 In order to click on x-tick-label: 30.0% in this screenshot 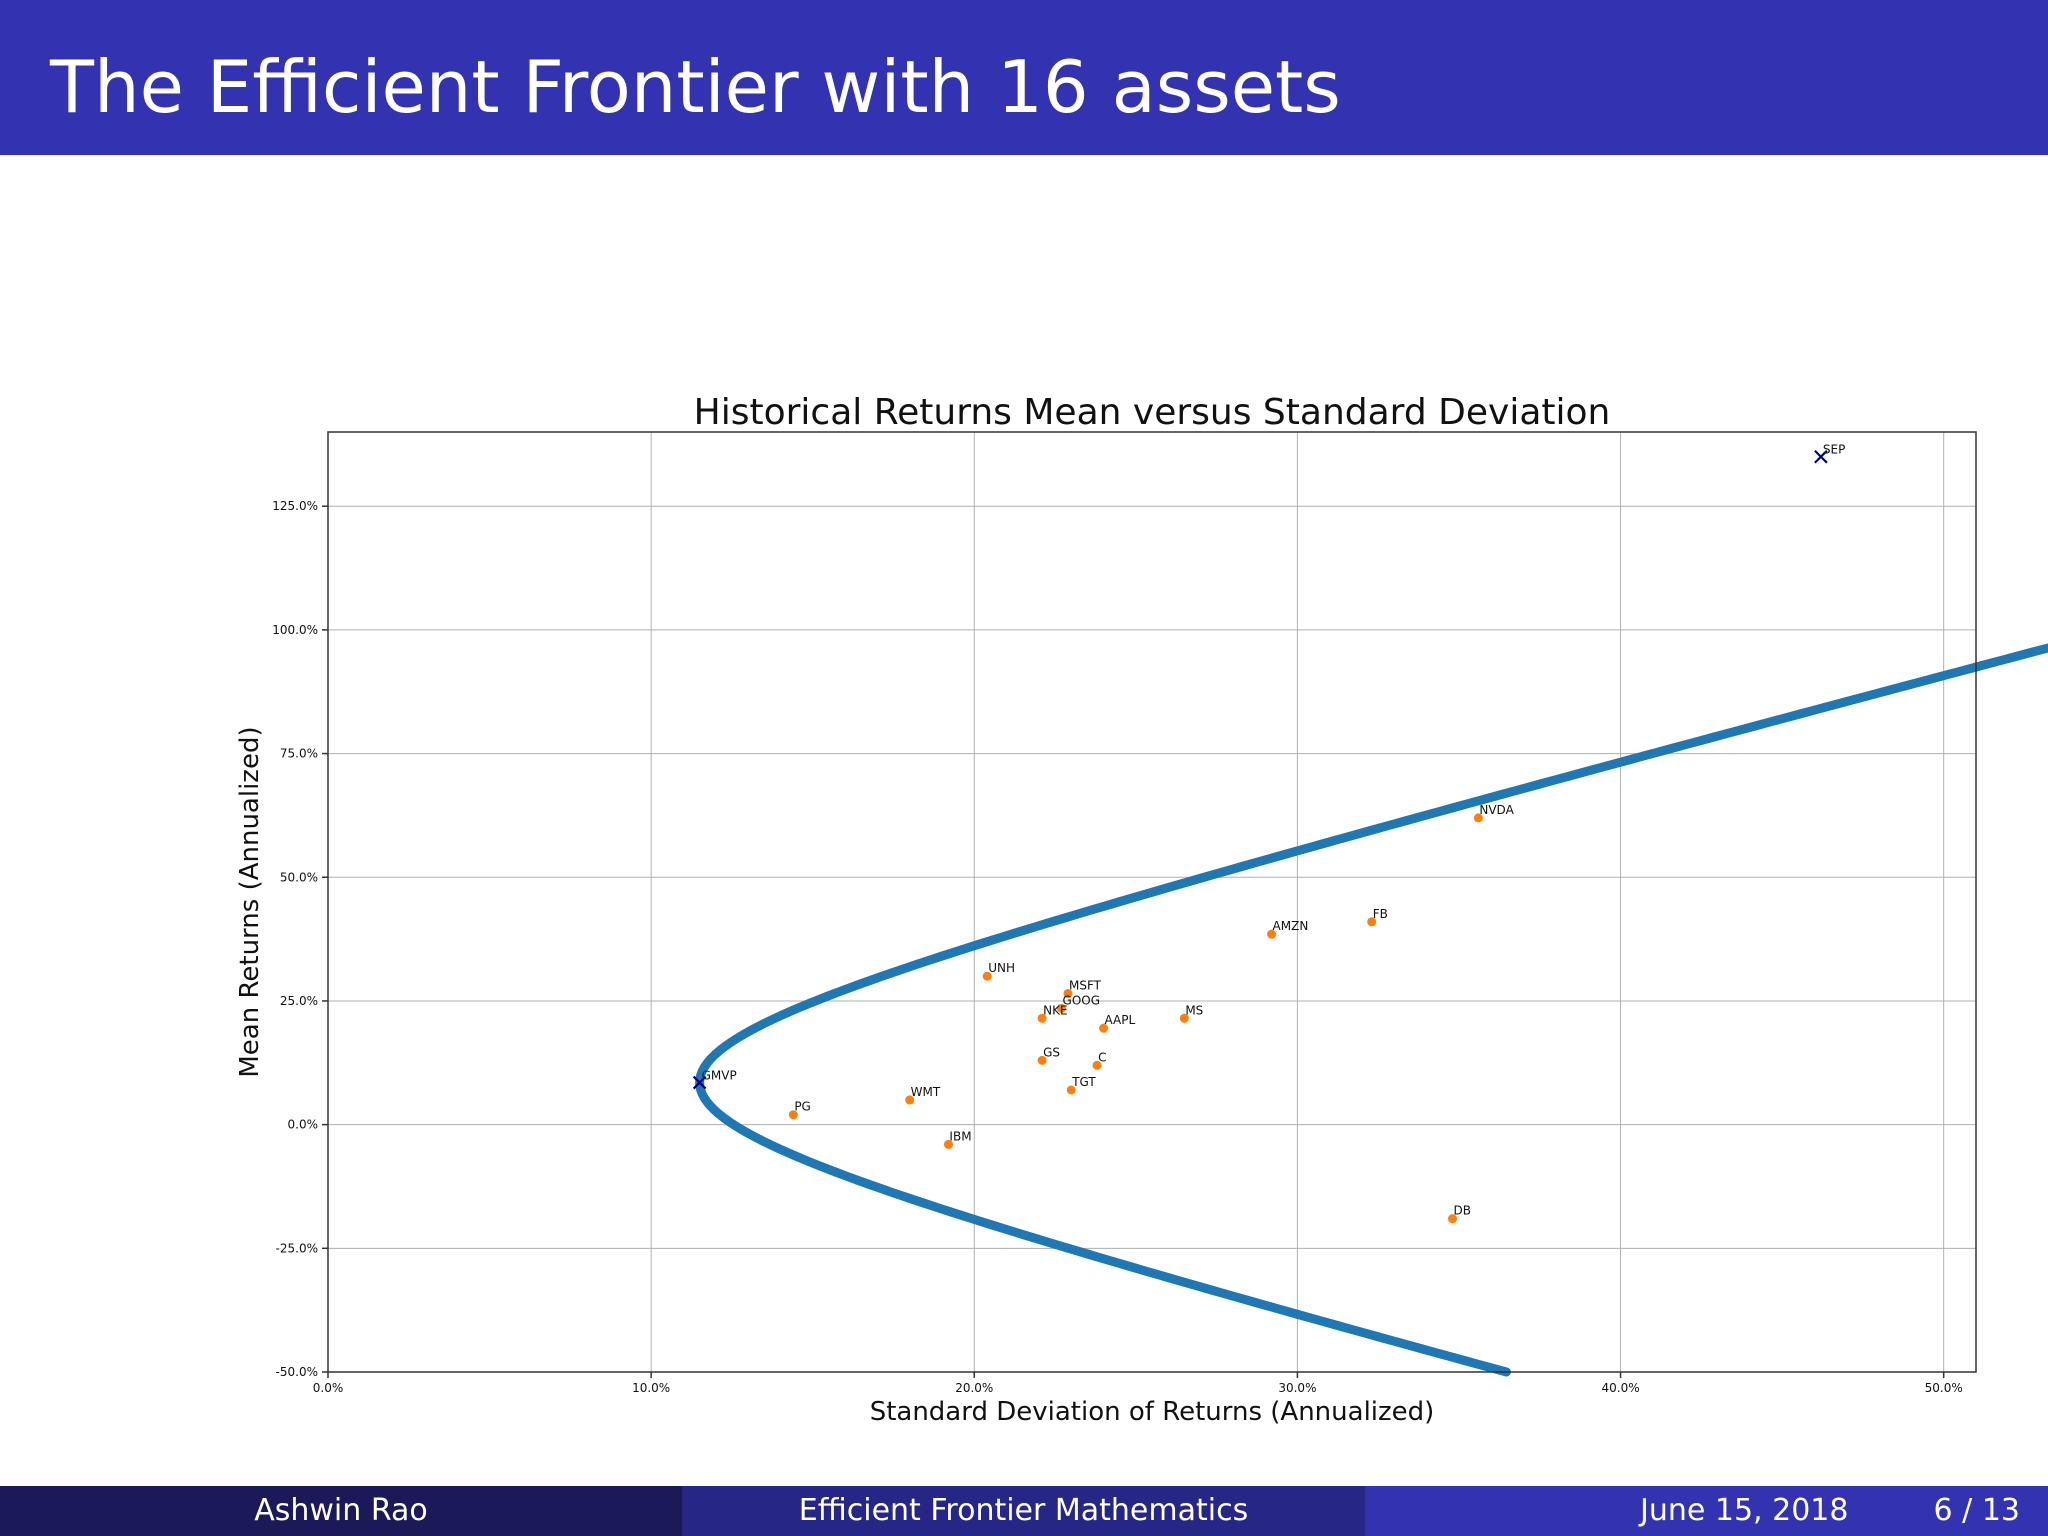, I will do `click(1297, 1388)`.